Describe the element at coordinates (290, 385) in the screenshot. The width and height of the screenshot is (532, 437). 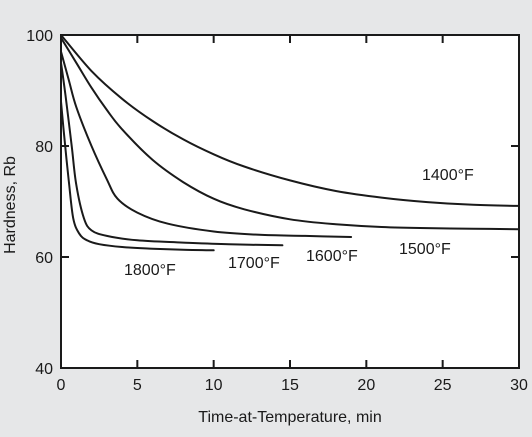
I see `x-tick-label: 15` at that location.